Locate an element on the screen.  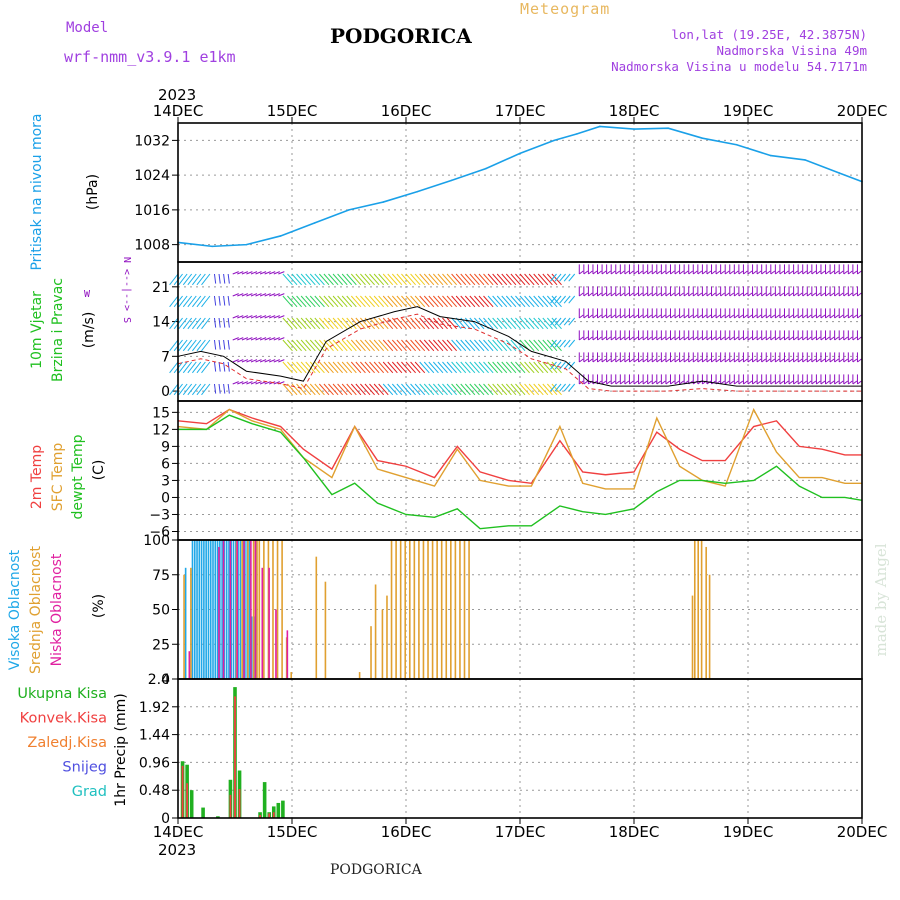
model-elevation-text: Nadmorska Visina u modelu 54.7171m is located at coordinates (739, 66).